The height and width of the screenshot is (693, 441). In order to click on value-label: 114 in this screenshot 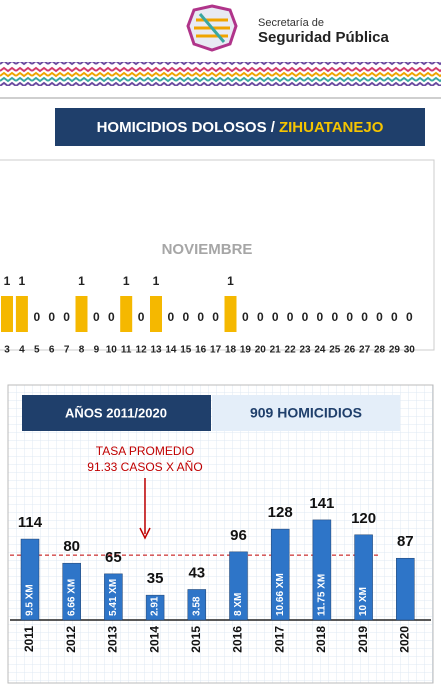, I will do `click(30, 522)`.